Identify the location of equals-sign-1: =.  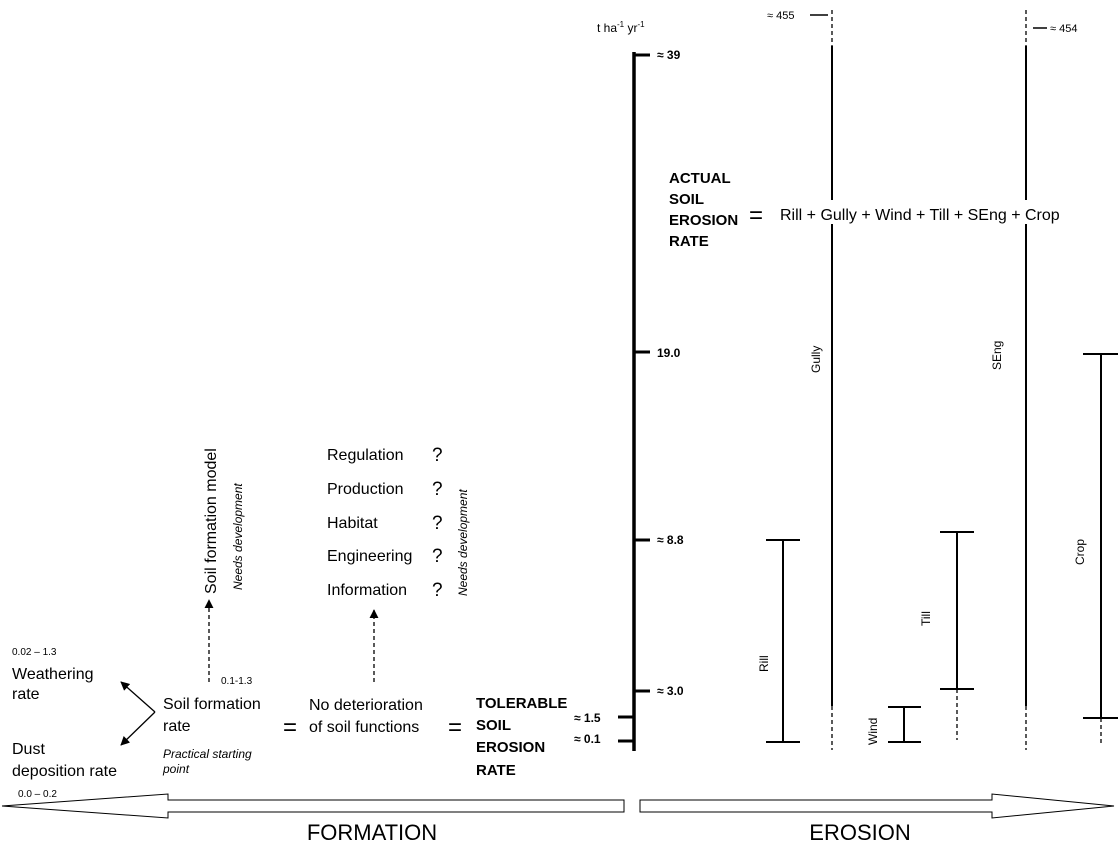
(290, 727).